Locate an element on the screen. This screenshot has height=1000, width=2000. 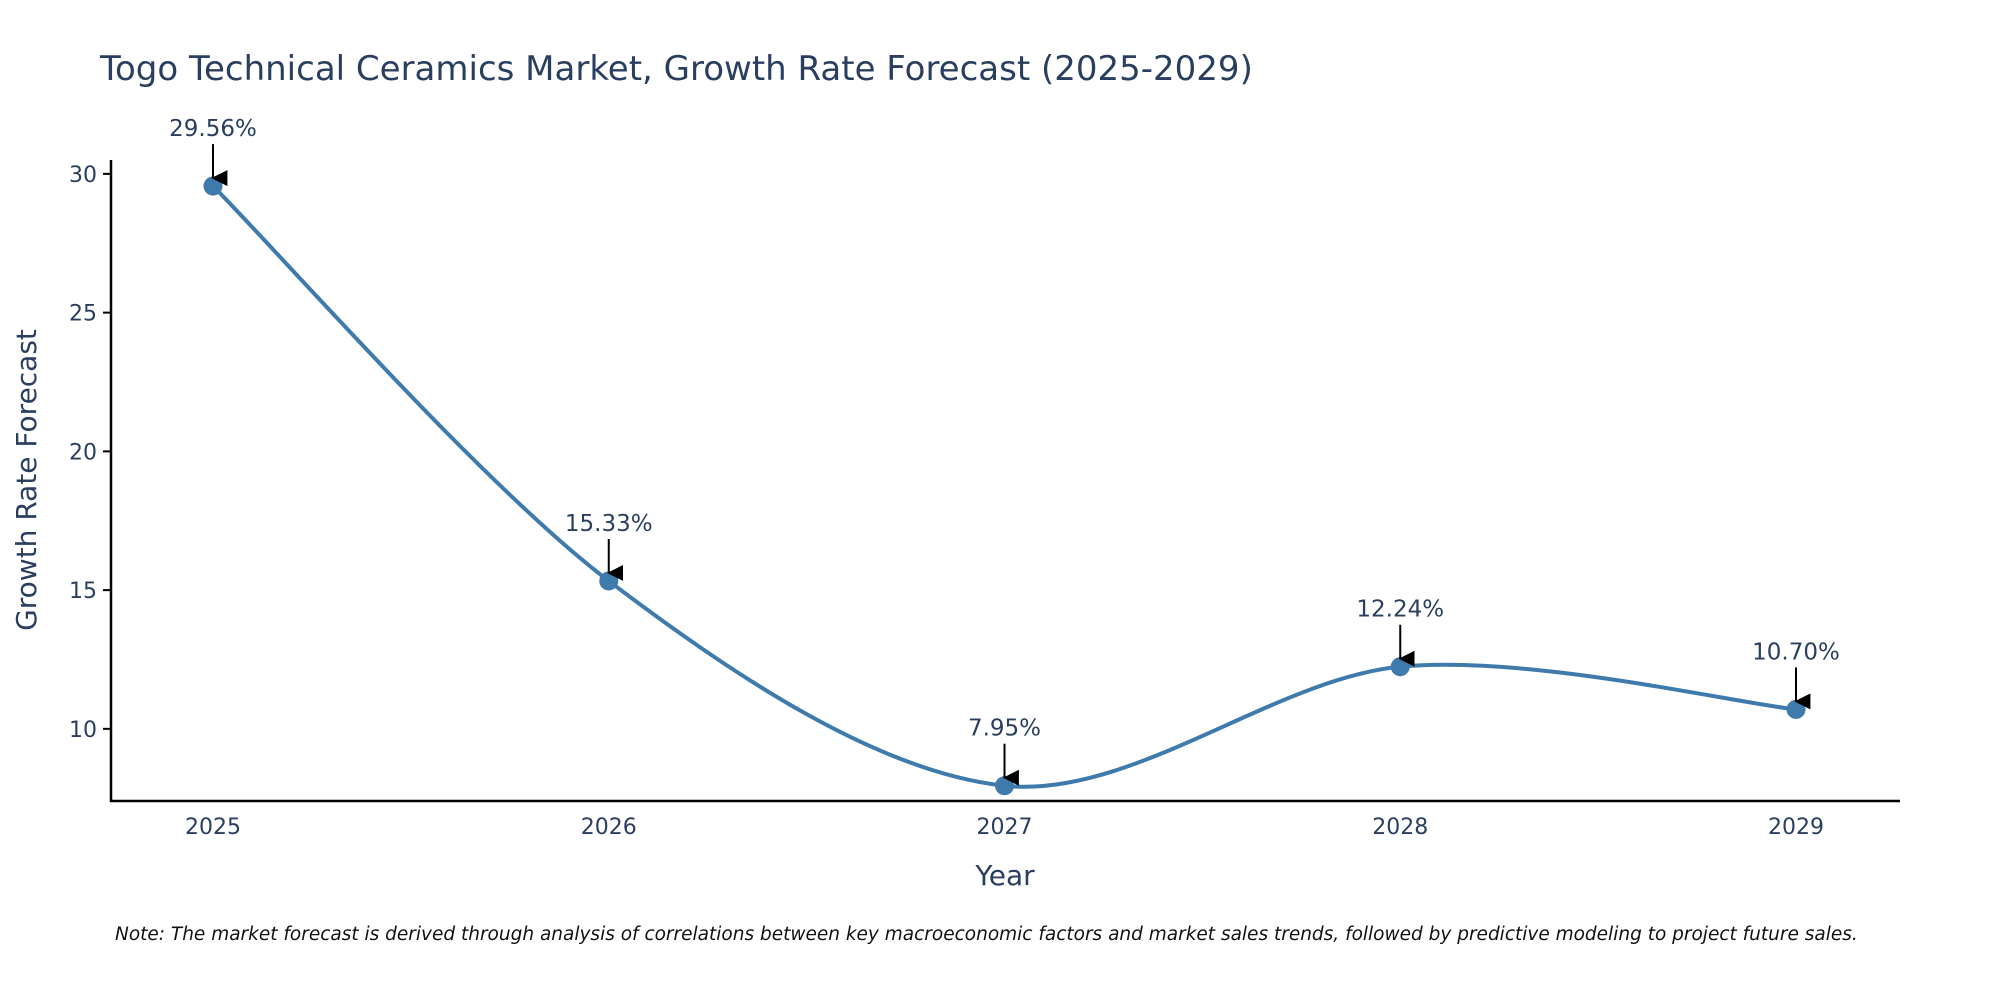
y-tick-label: 10 is located at coordinates (83, 730).